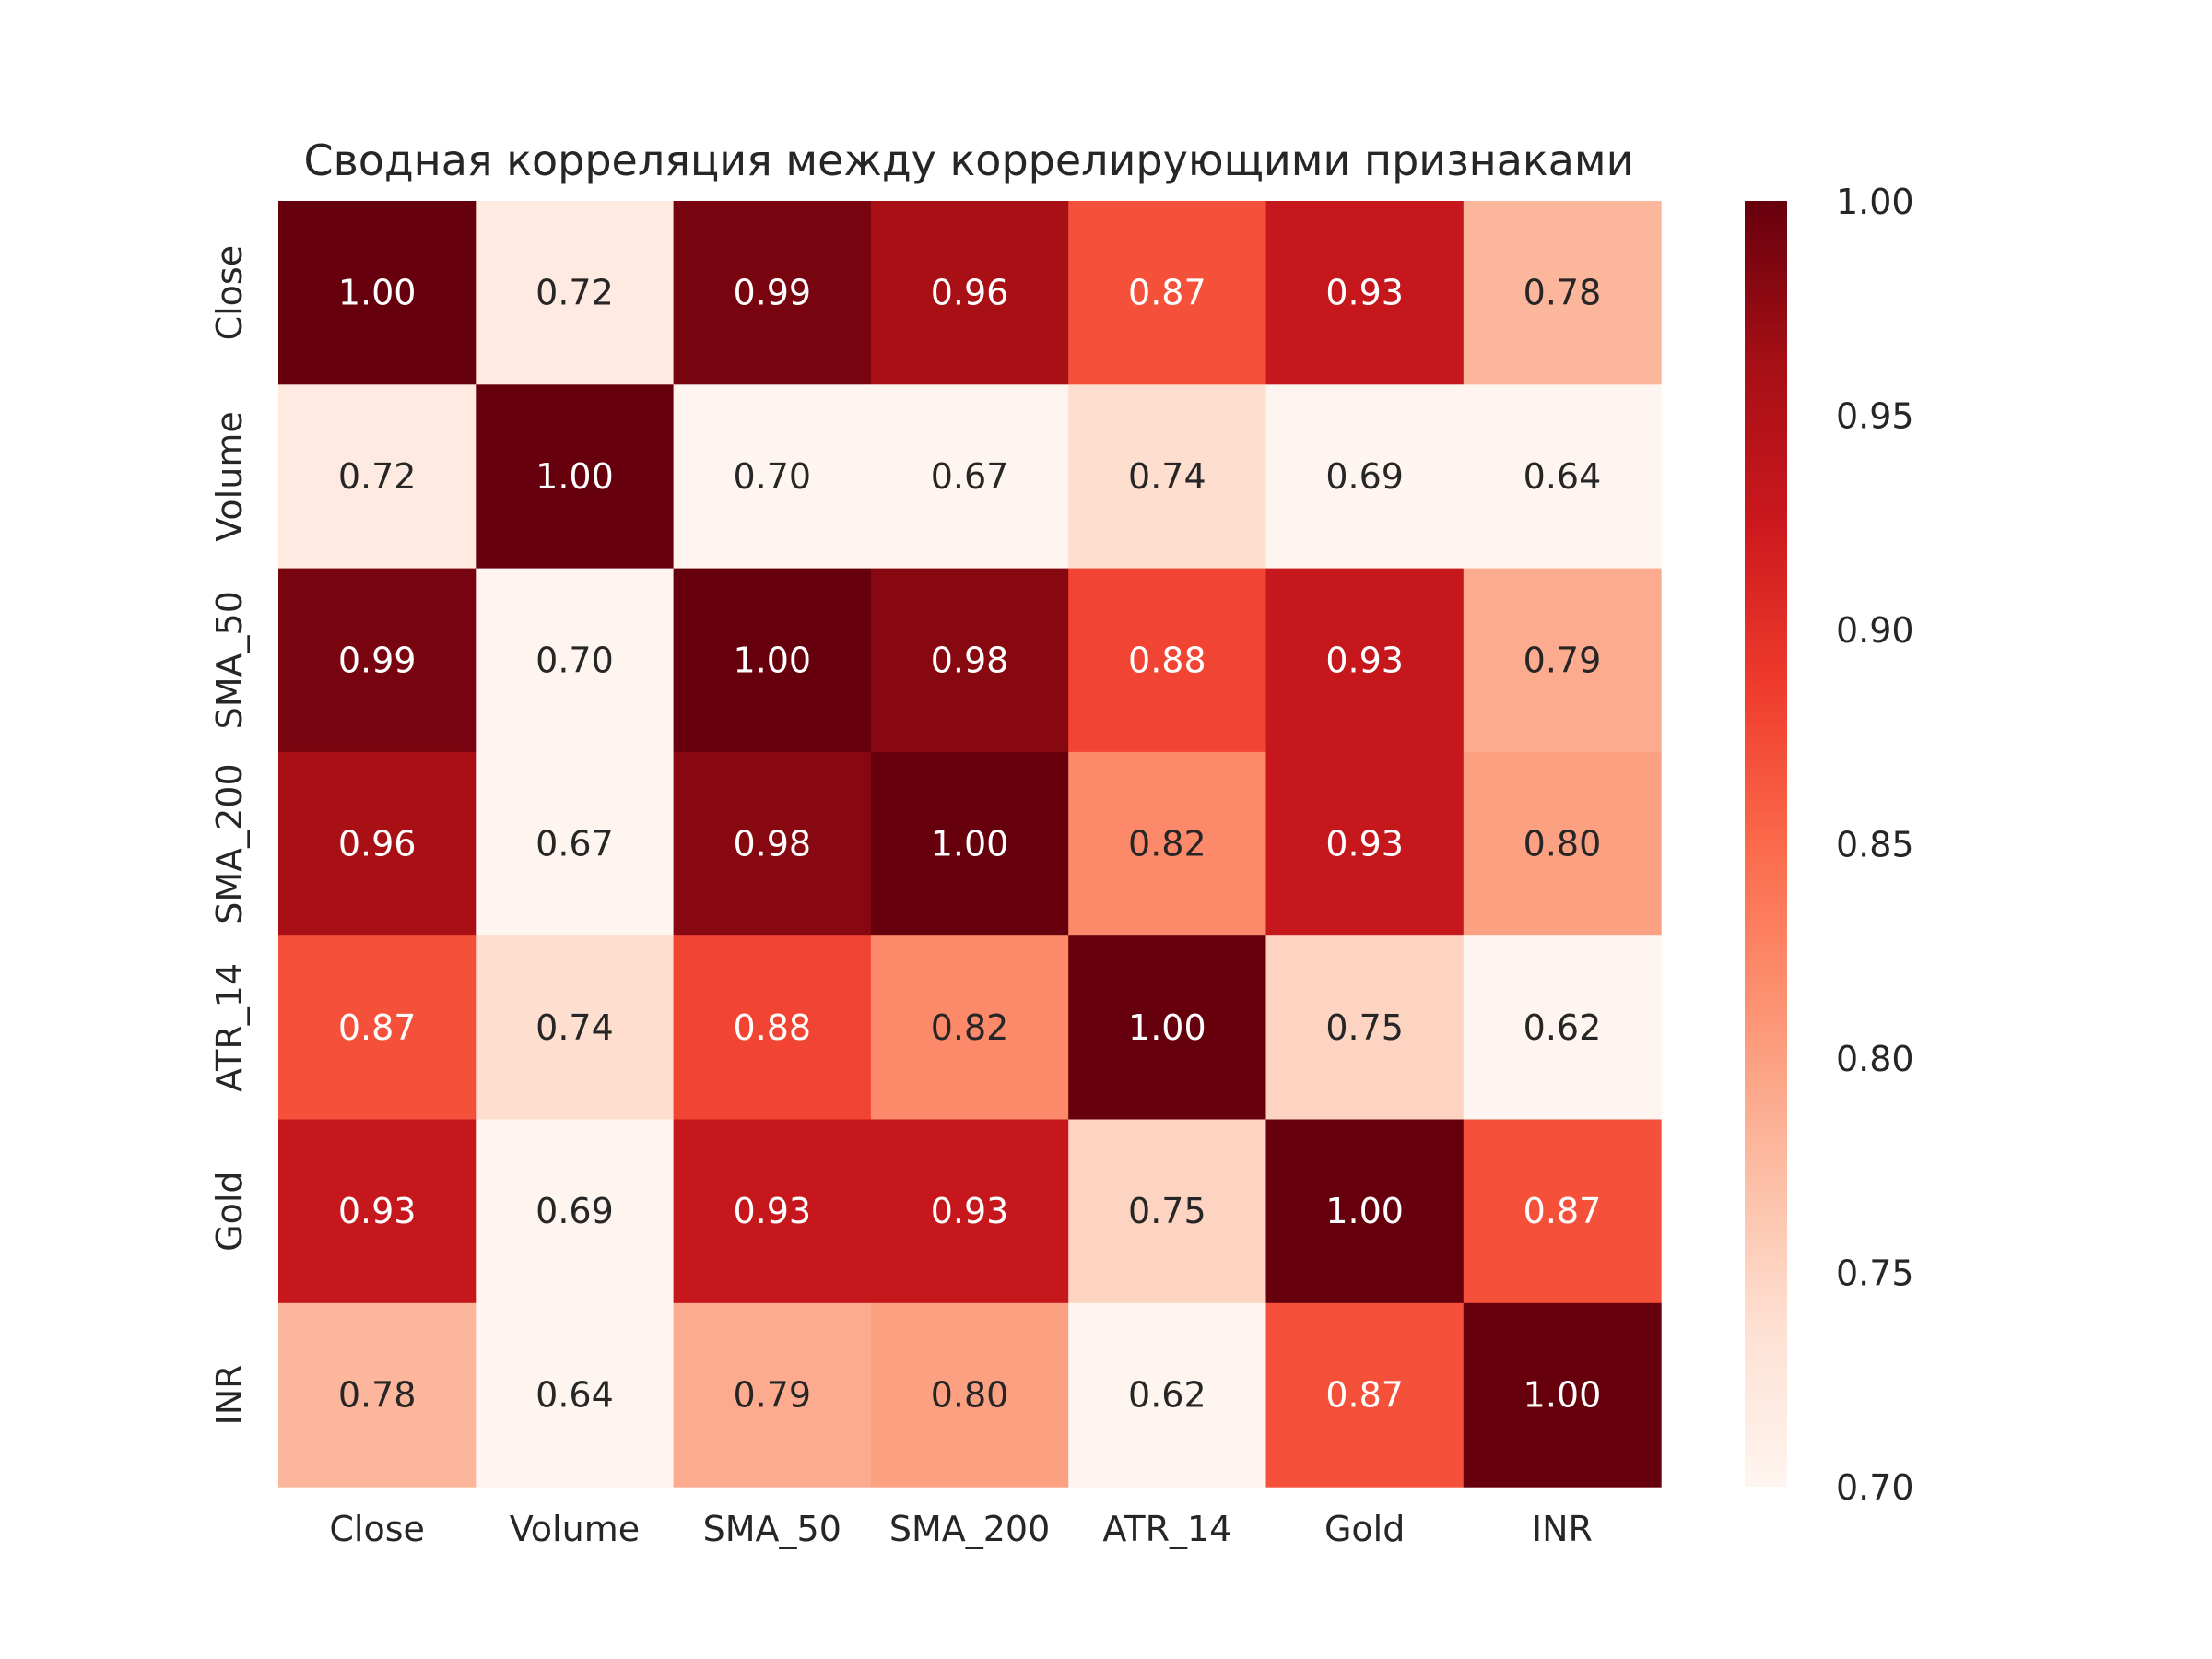  What do you see at coordinates (1875, 416) in the screenshot?
I see `colorbar-tick-label: 0.95` at bounding box center [1875, 416].